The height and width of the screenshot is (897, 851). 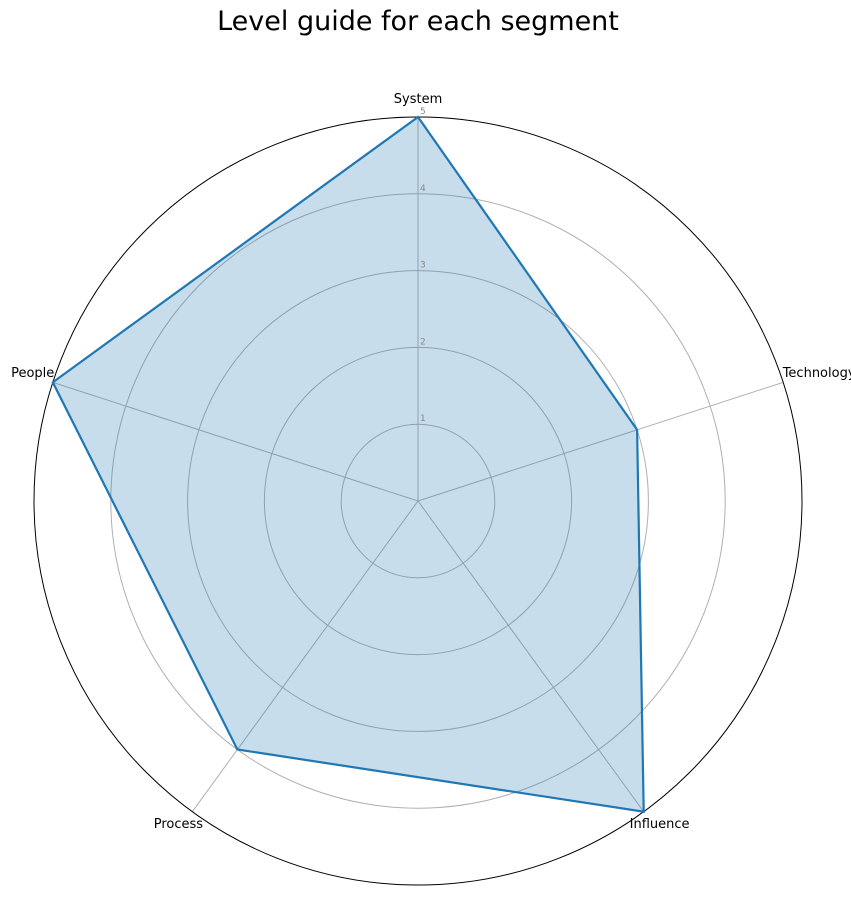 What do you see at coordinates (423, 112) in the screenshot?
I see `r-tick-label-5: 5` at bounding box center [423, 112].